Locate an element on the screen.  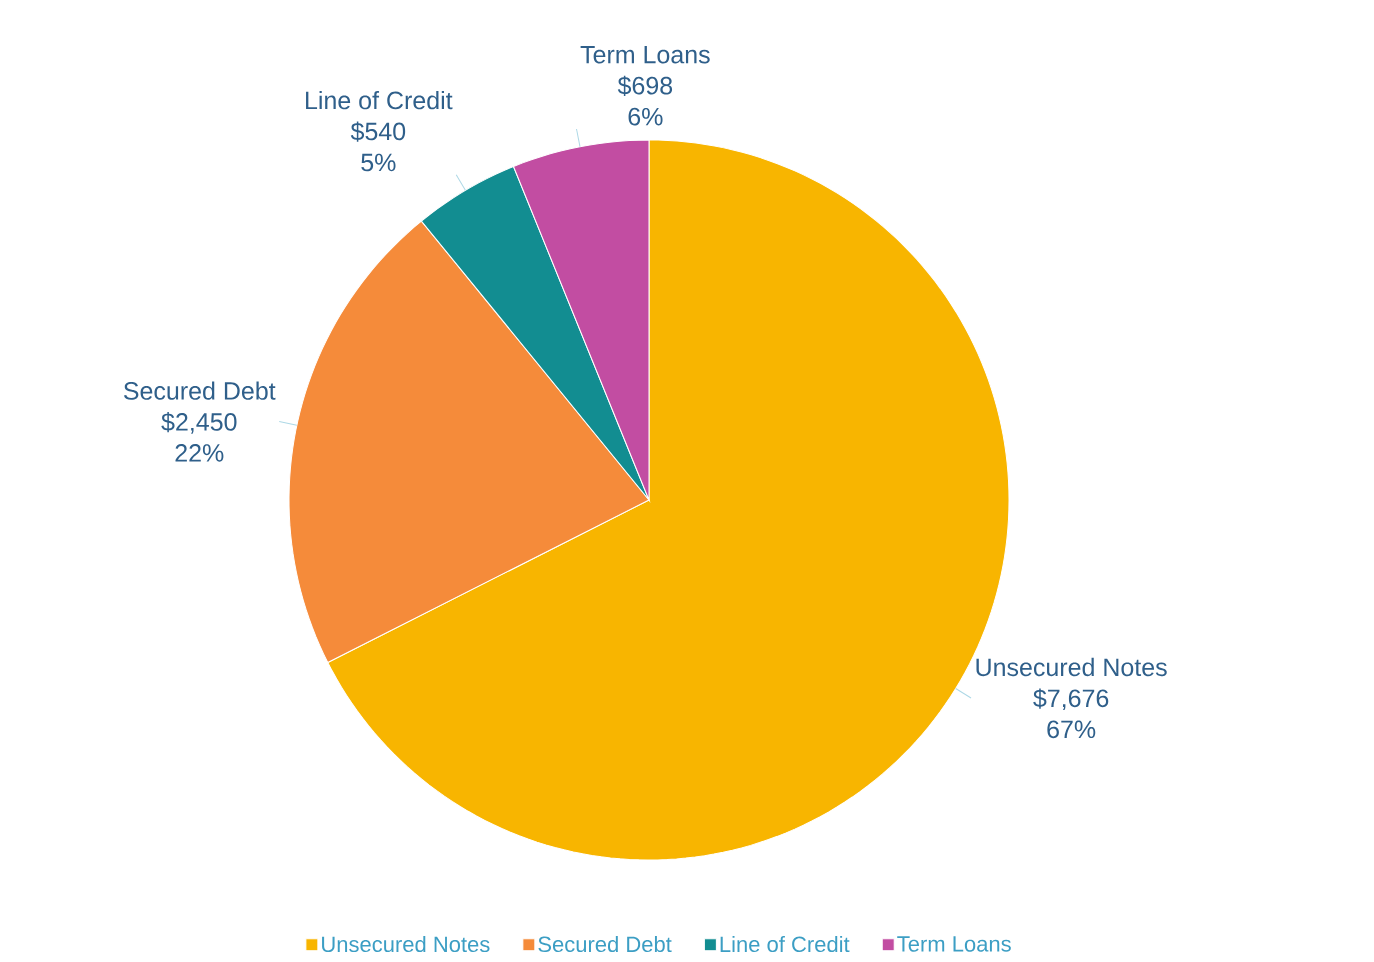
text: 5% is located at coordinates (378, 162).